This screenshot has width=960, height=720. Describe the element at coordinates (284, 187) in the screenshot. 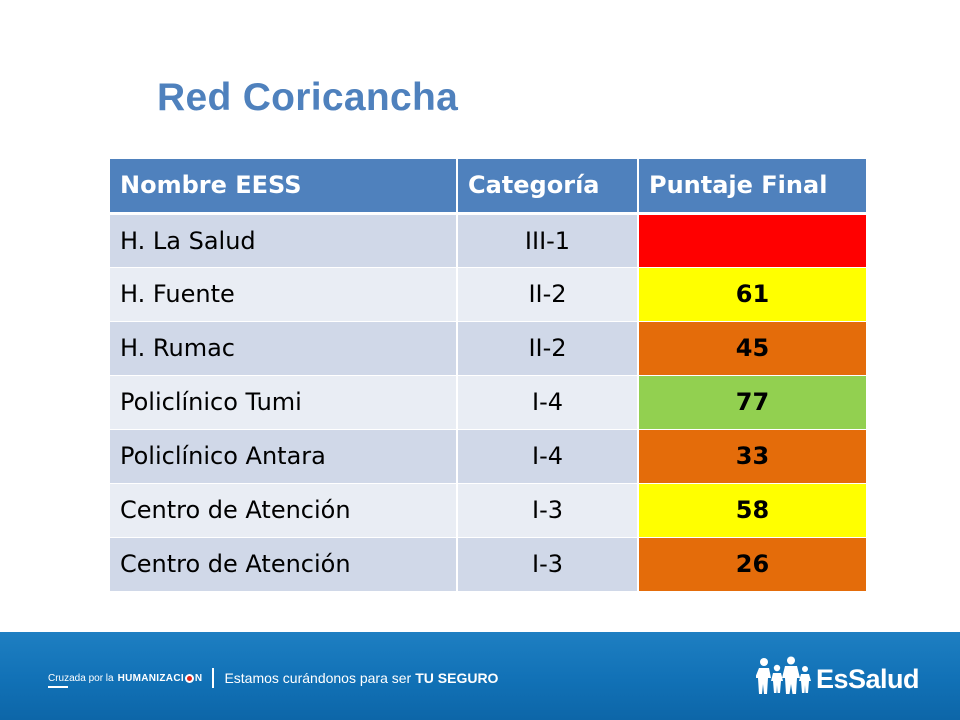

I see `header-nombre-eess: Nombre EESS` at that location.